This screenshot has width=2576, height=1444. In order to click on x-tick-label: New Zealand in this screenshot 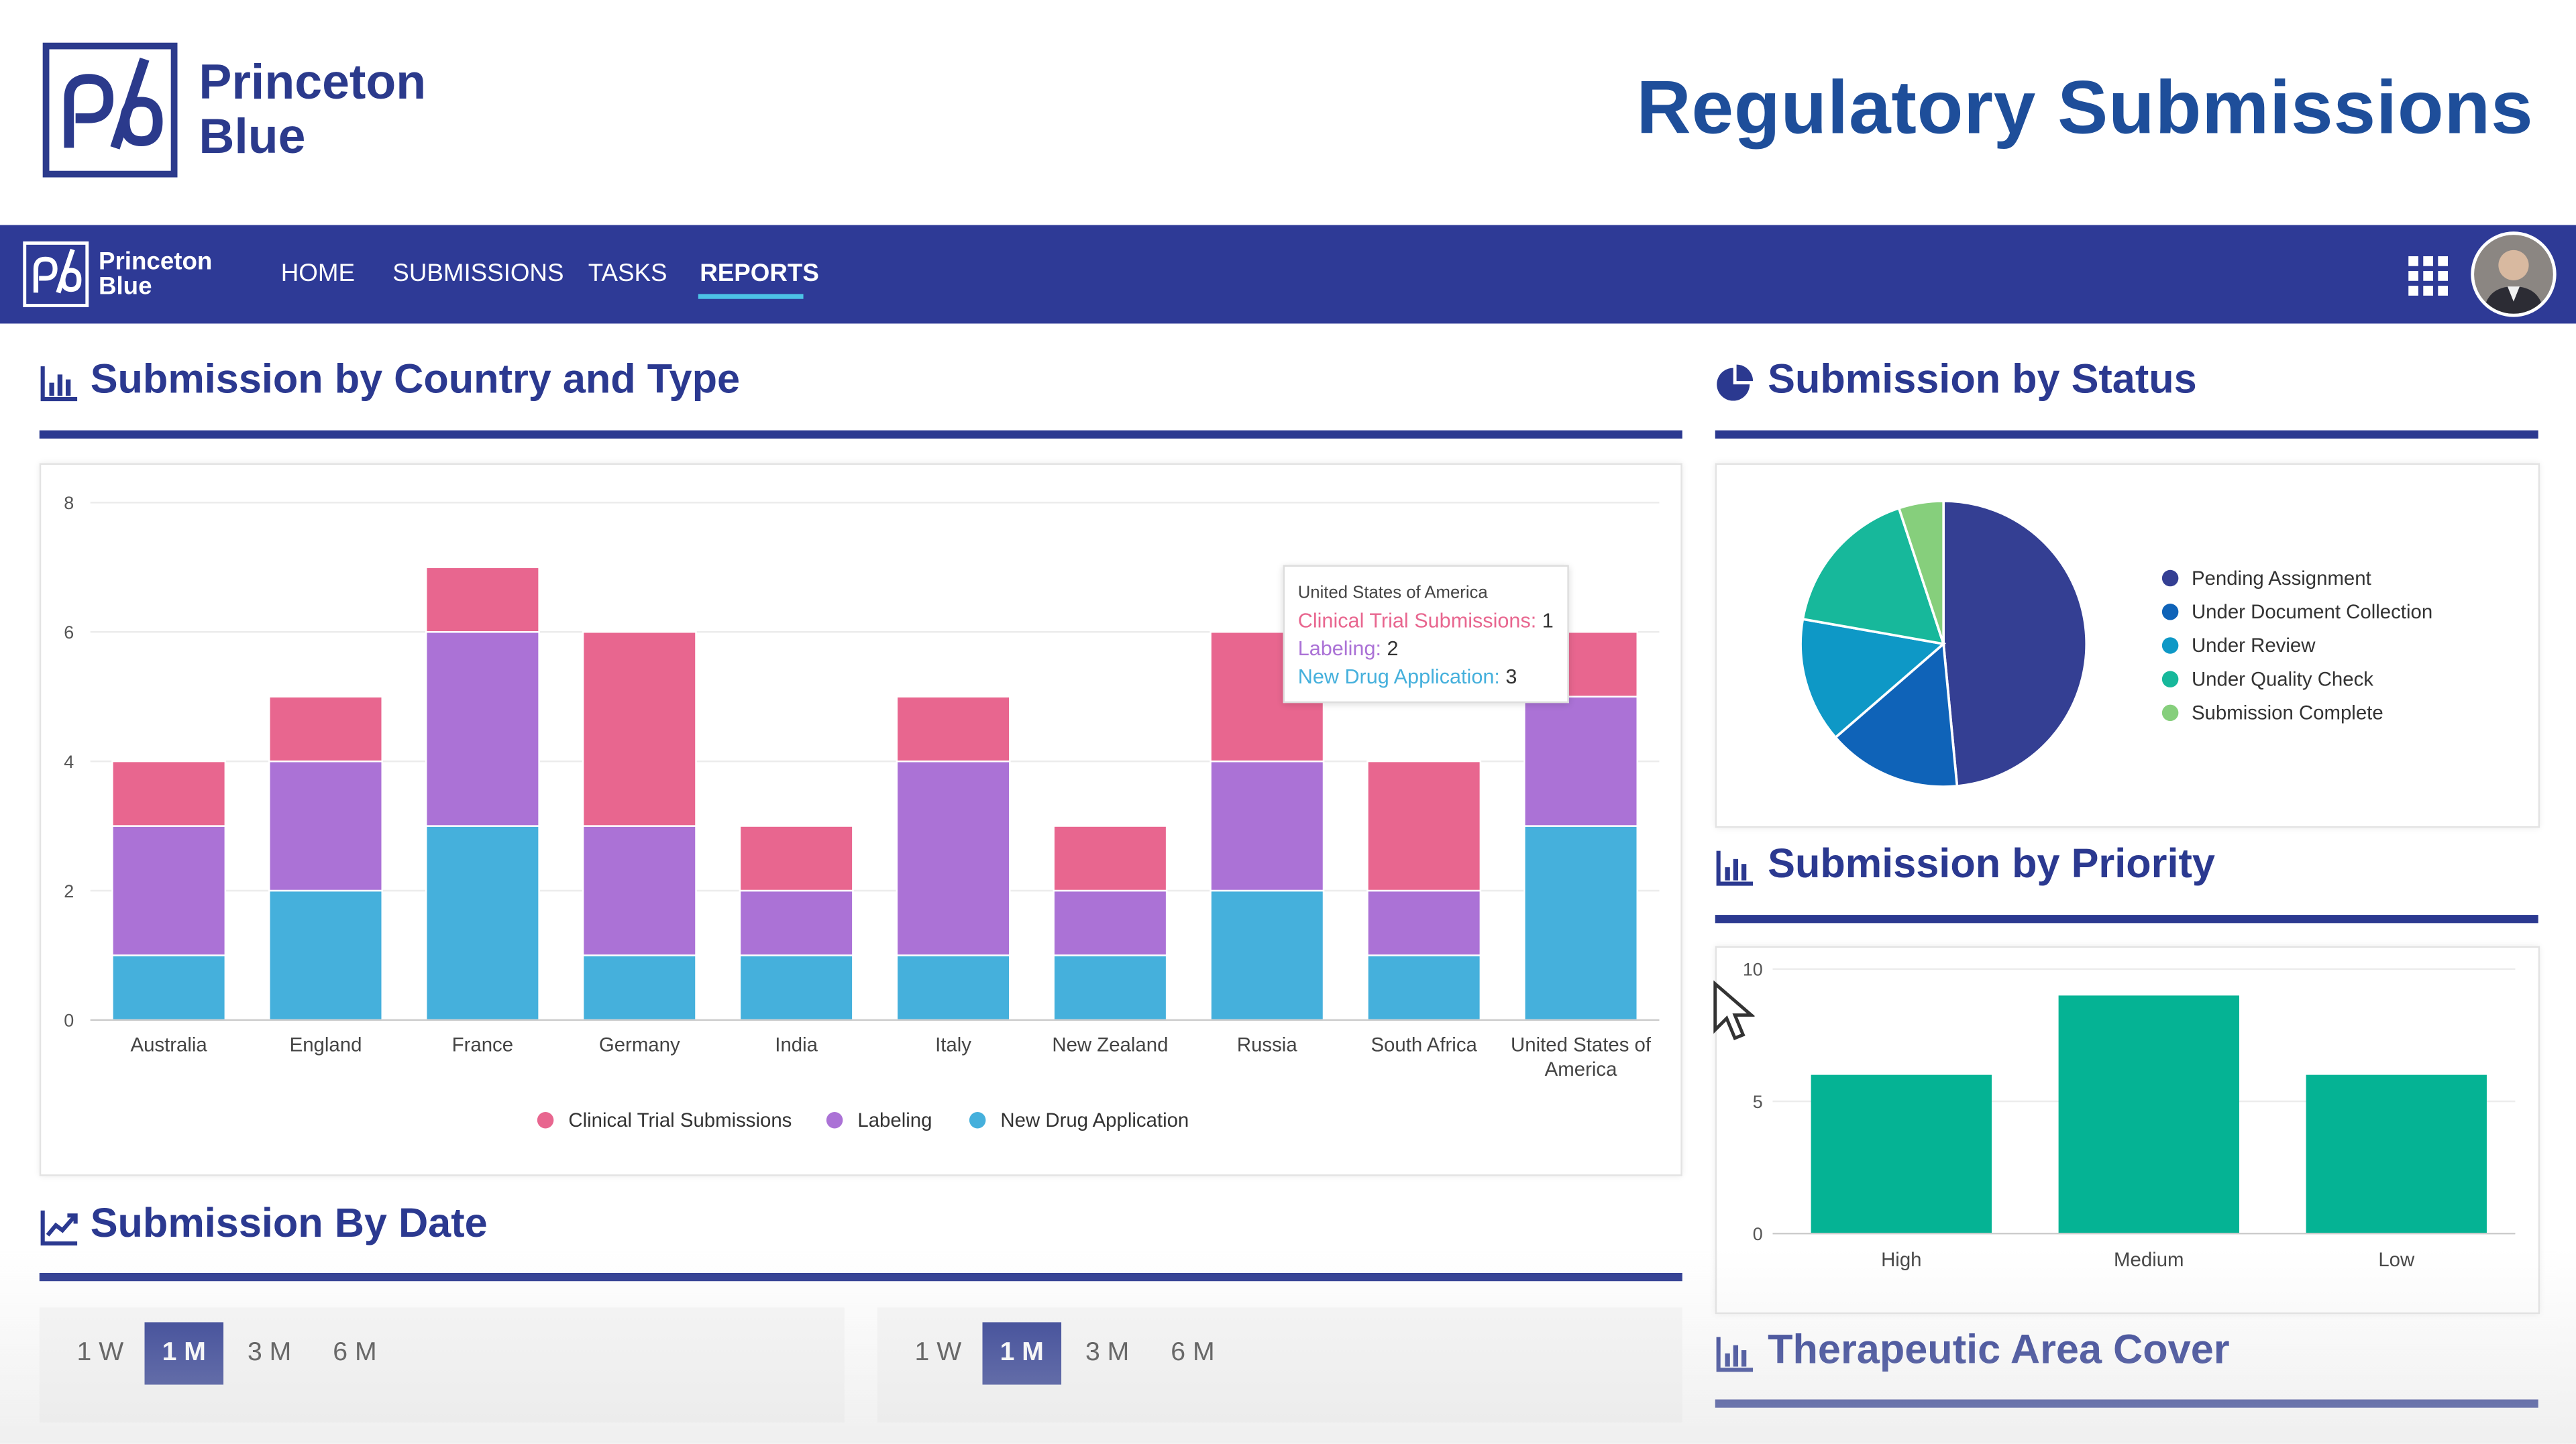, I will do `click(1110, 1045)`.